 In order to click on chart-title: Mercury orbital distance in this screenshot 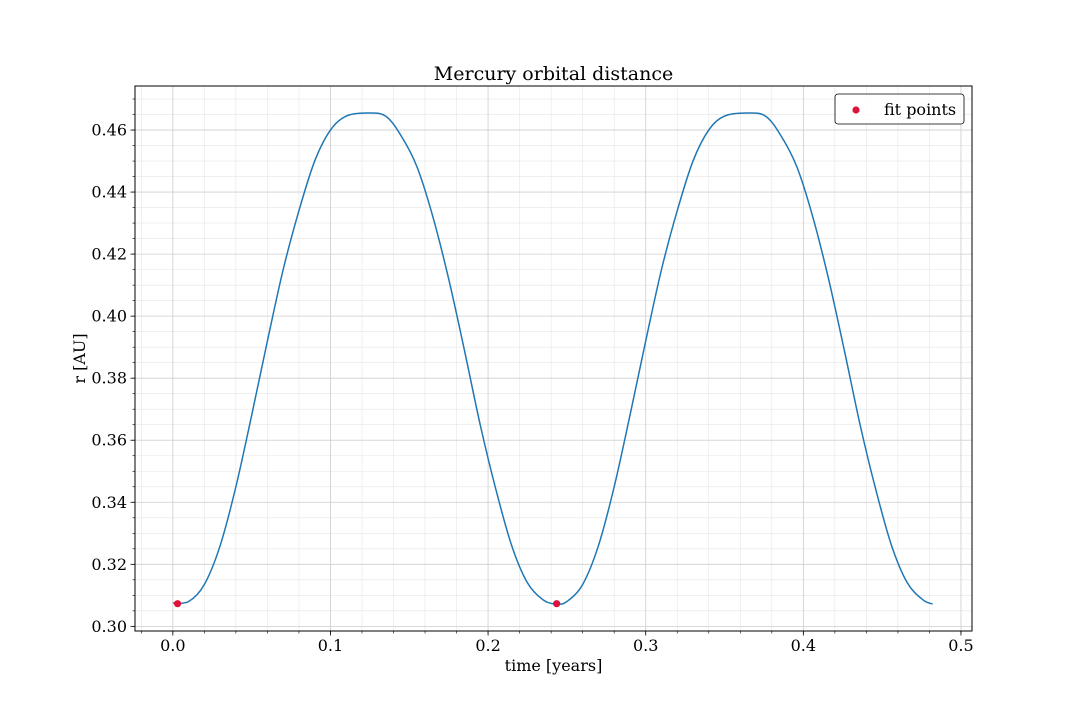, I will do `click(553, 74)`.